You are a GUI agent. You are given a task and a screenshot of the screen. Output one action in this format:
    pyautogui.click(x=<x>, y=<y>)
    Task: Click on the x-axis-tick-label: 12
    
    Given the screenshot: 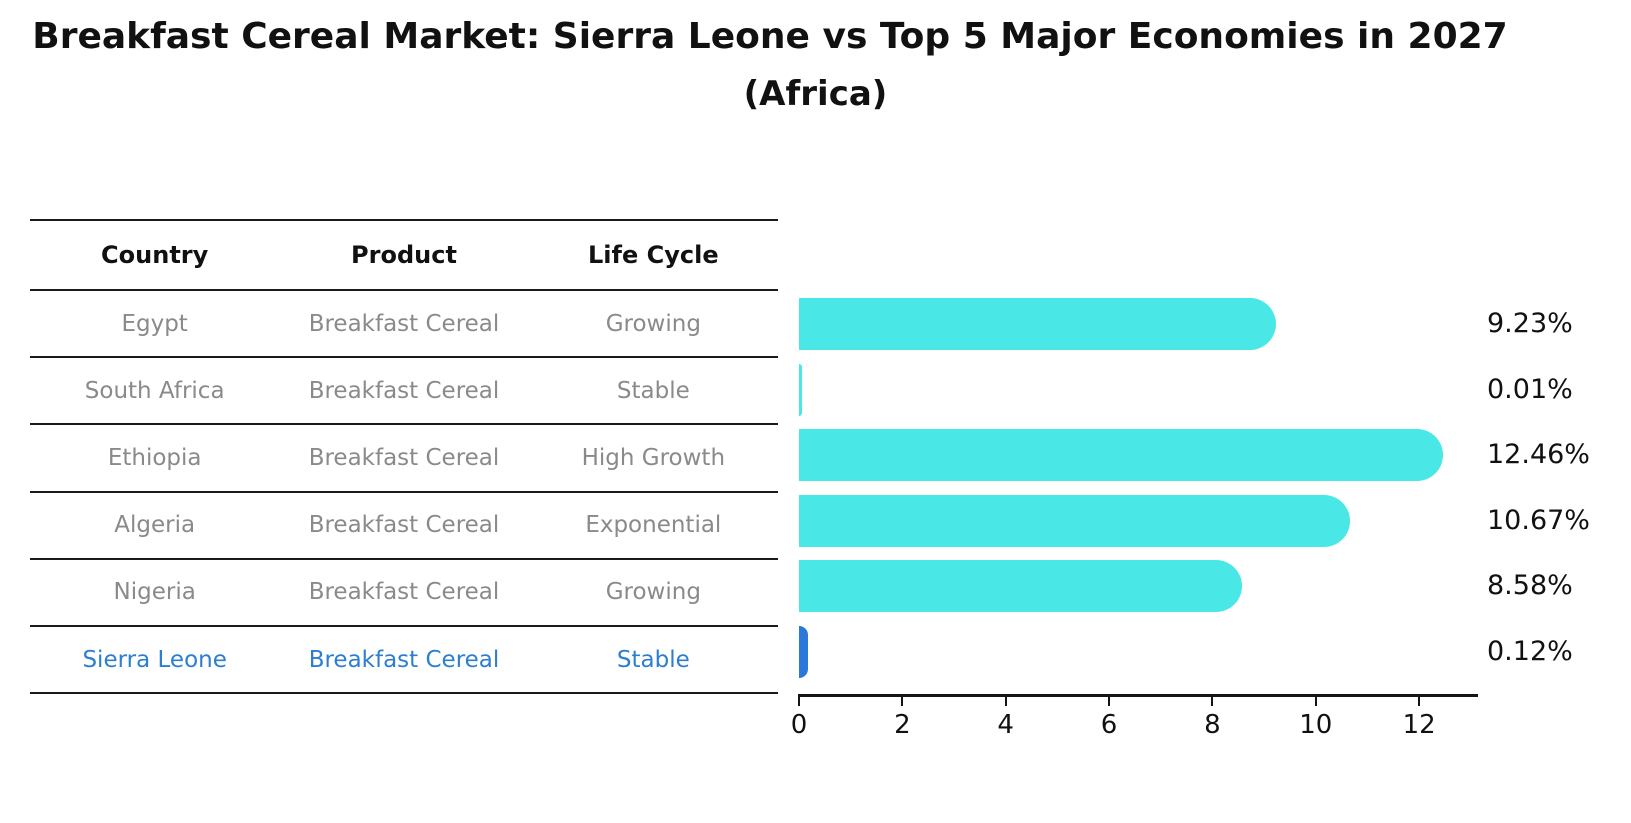 What is the action you would take?
    pyautogui.click(x=1419, y=725)
    